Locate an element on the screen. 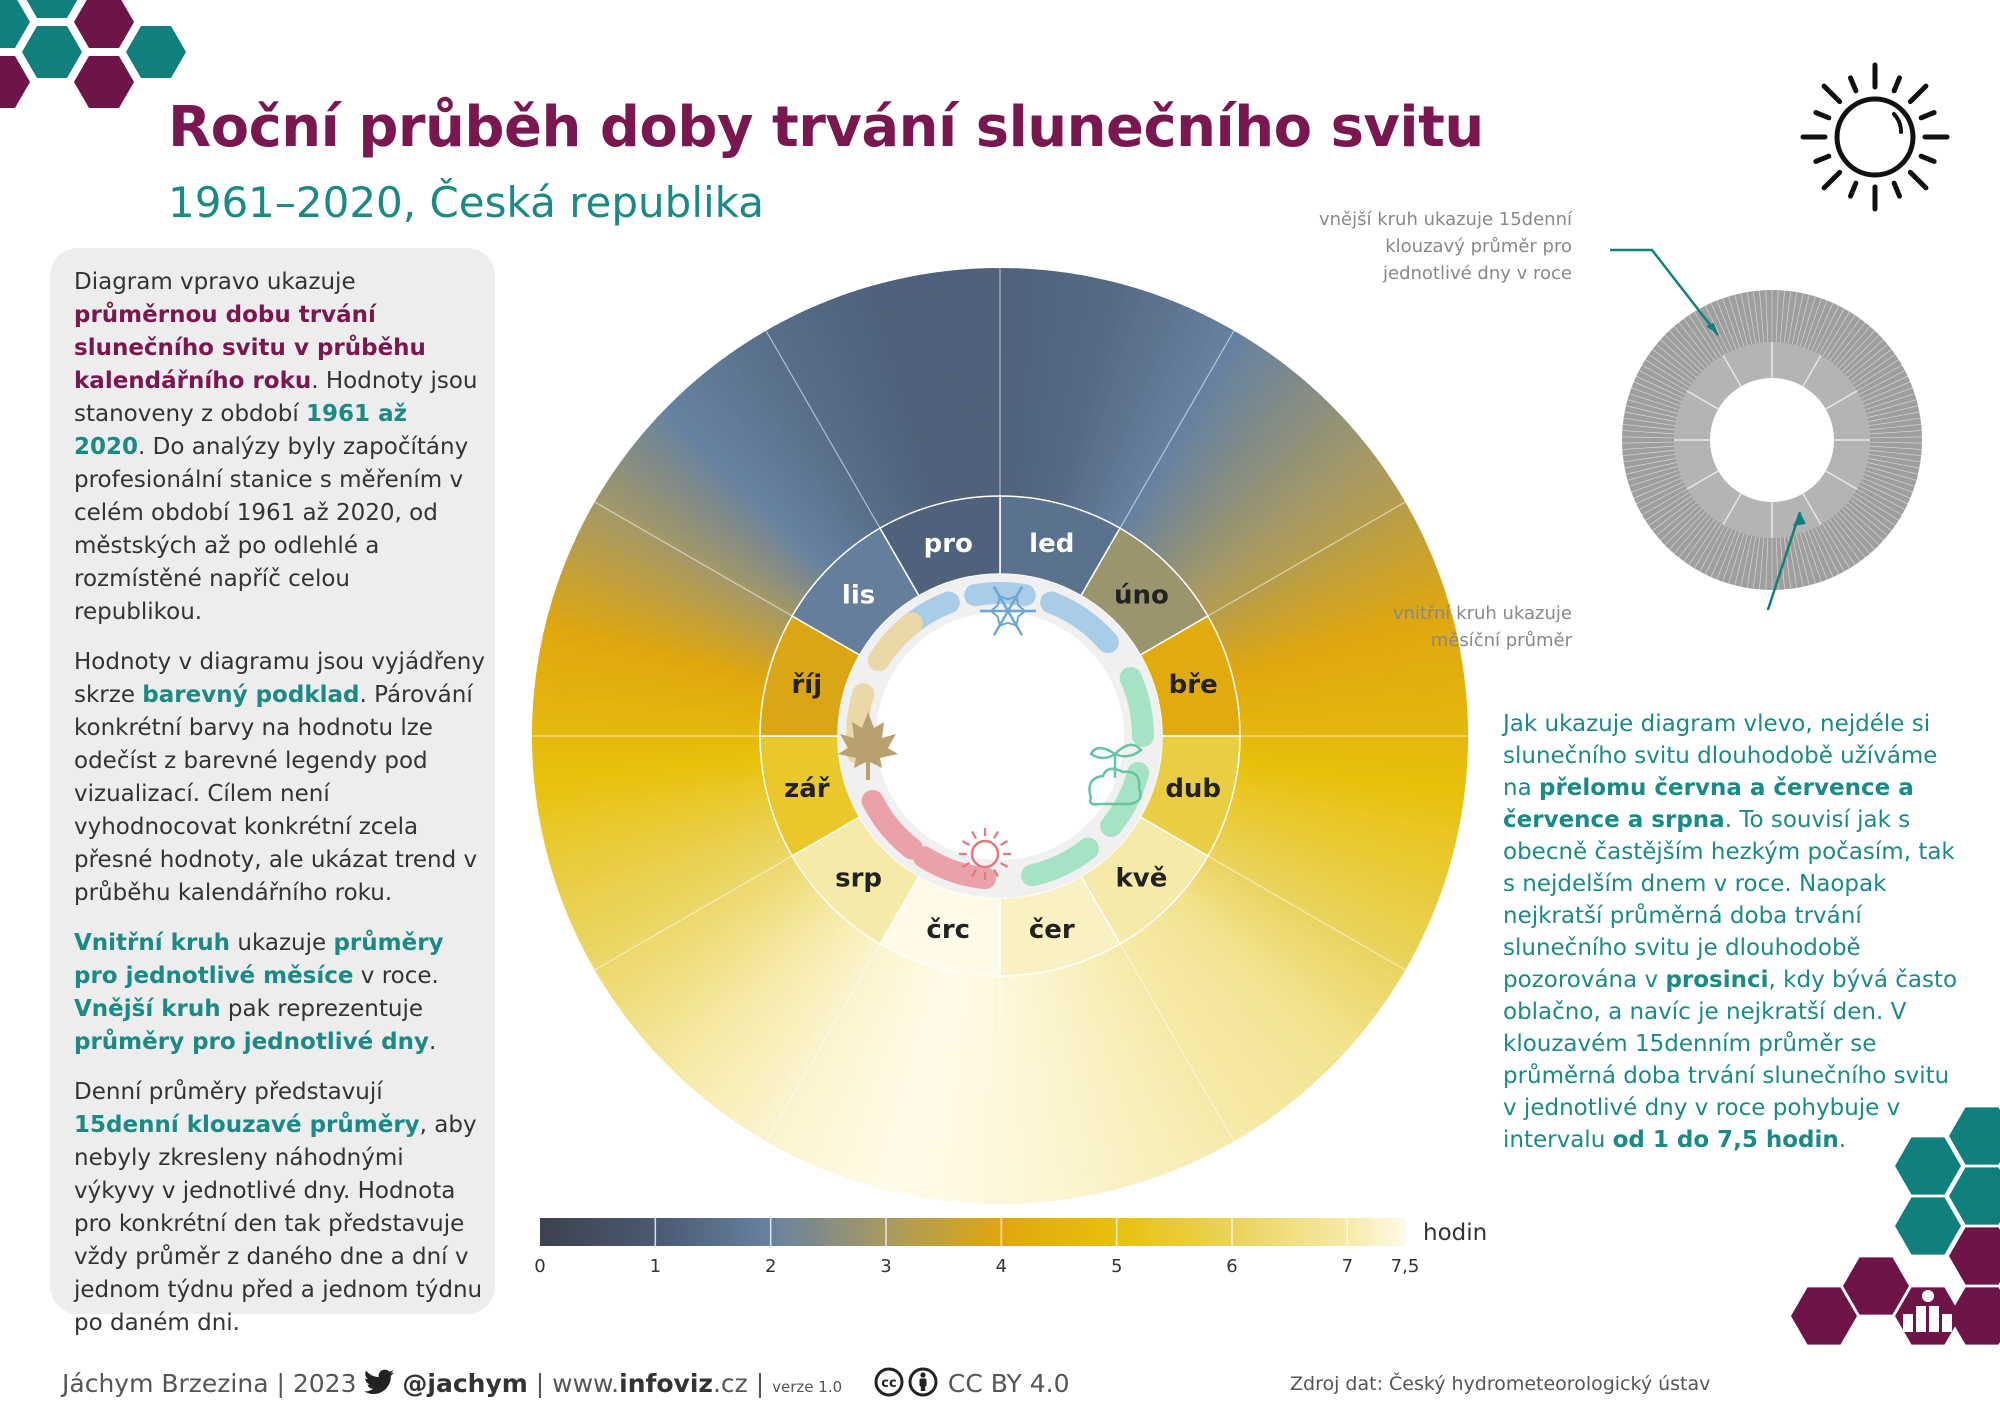 This screenshot has width=2000, height=1414. twitter-handle: @jachym is located at coordinates (465, 1383).